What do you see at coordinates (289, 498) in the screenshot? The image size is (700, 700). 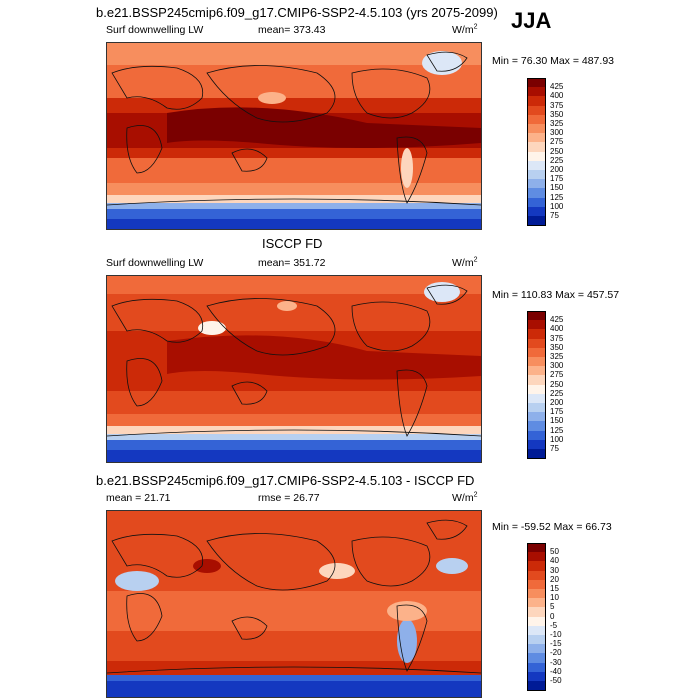 I see `panel3-rmse: rmse = 26.77` at bounding box center [289, 498].